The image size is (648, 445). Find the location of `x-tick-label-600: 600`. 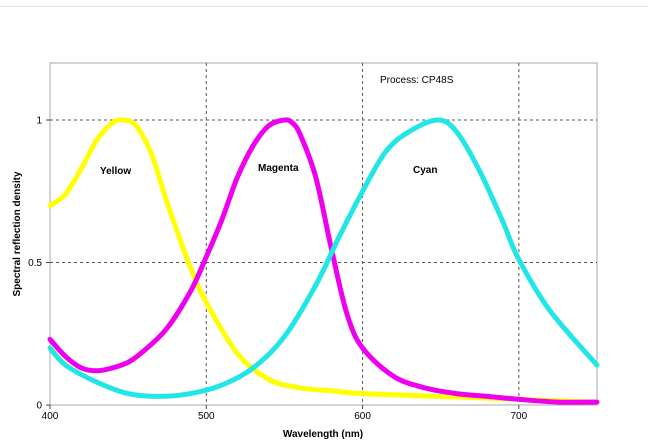

x-tick-label-600: 600 is located at coordinates (362, 416).